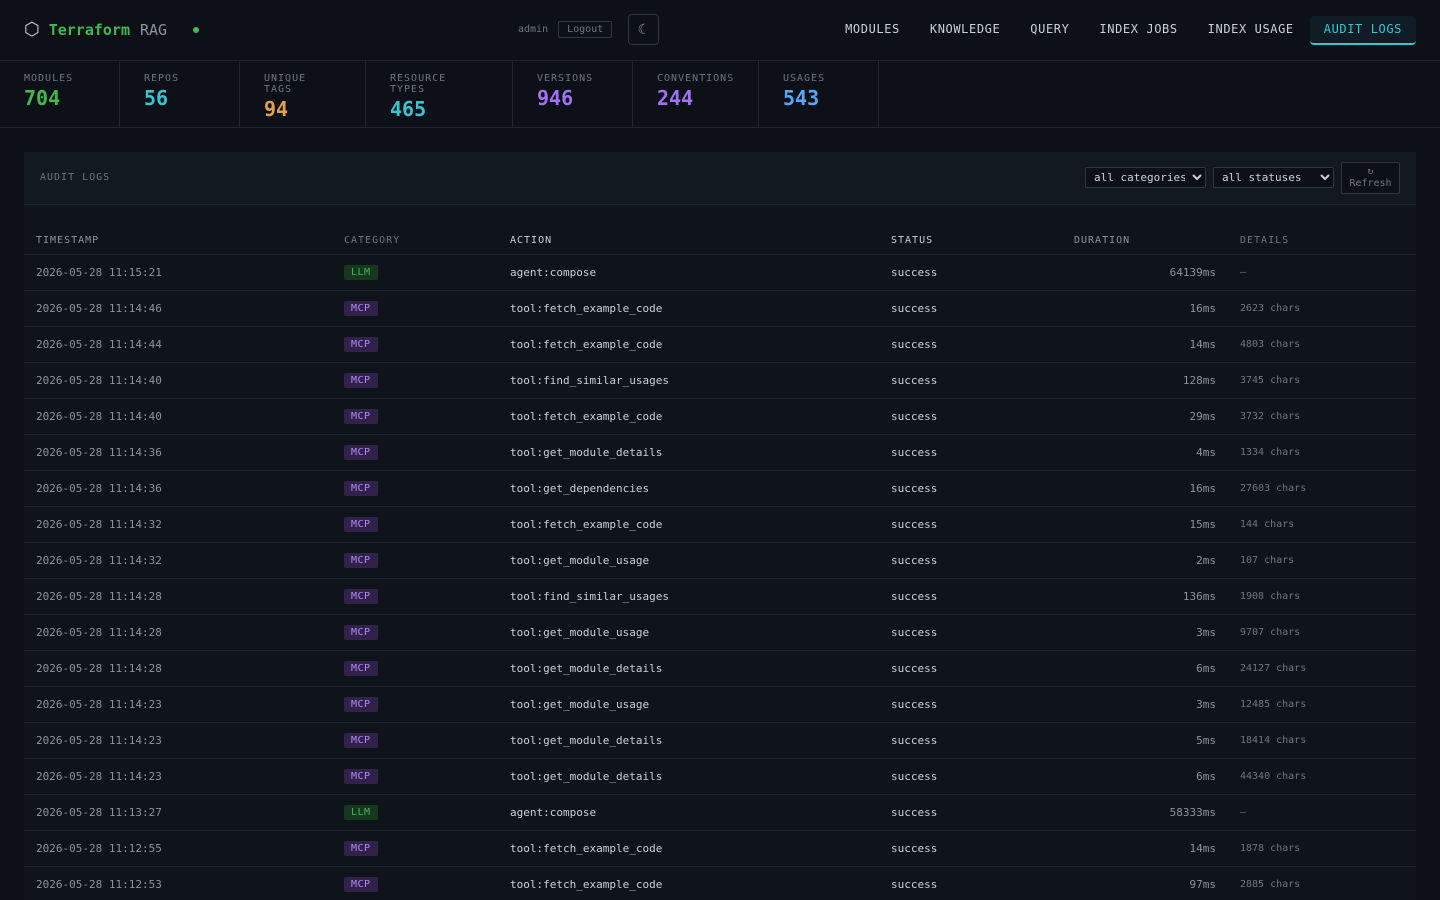 This screenshot has height=900, width=1440. I want to click on stat-value: 56, so click(156, 98).